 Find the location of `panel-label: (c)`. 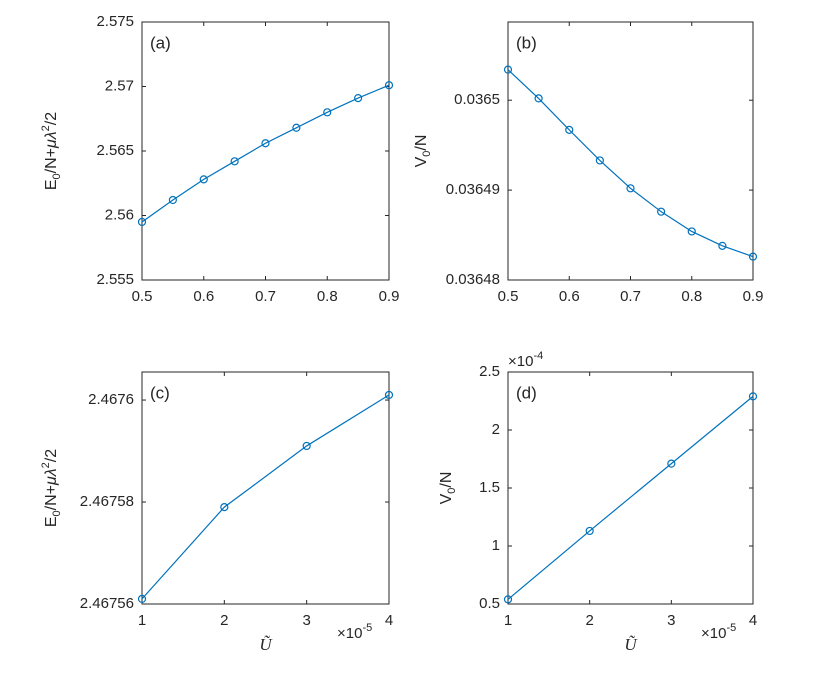

panel-label: (c) is located at coordinates (160, 392).